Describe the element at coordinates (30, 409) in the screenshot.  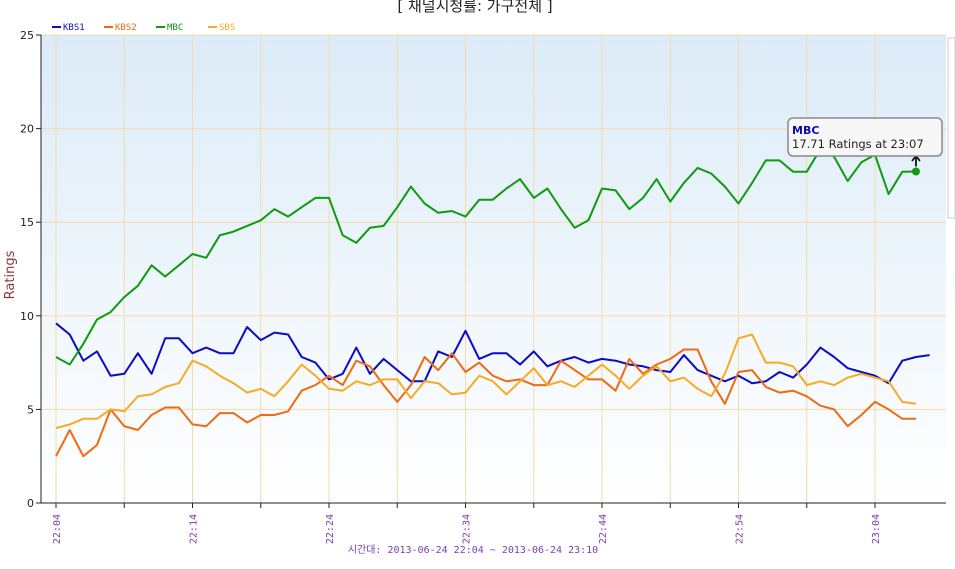
I see `y-tick-label: 5` at that location.